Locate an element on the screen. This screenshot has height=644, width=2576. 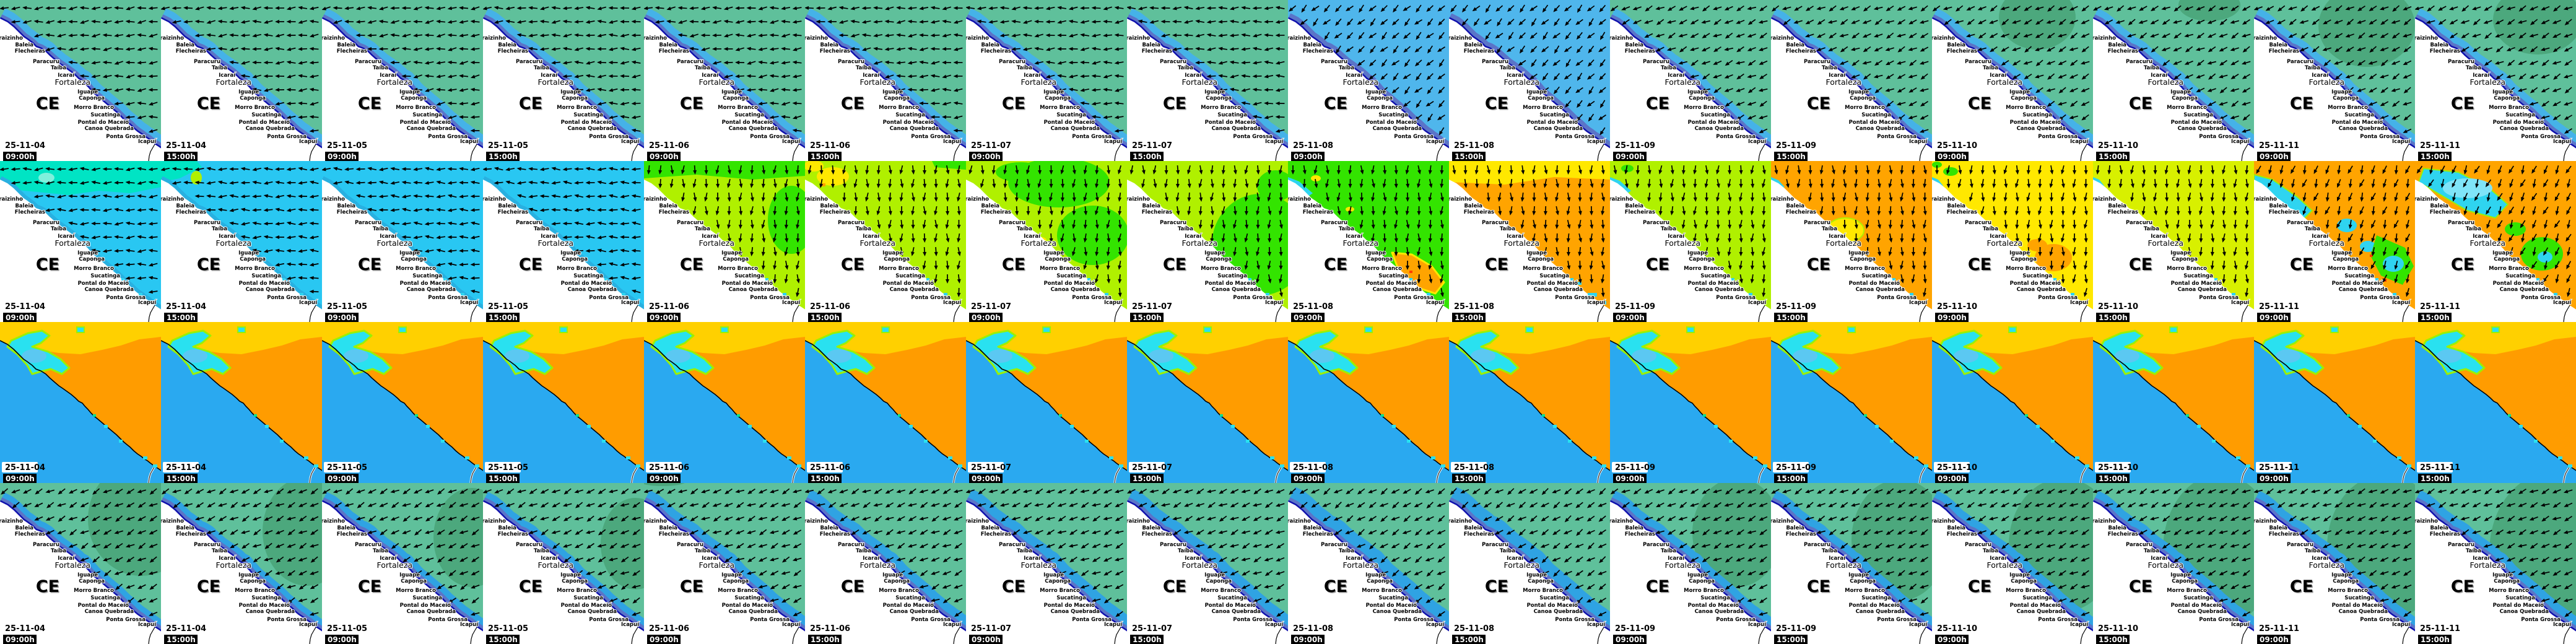
timestamp-time: 09:00h is located at coordinates (1308, 478).